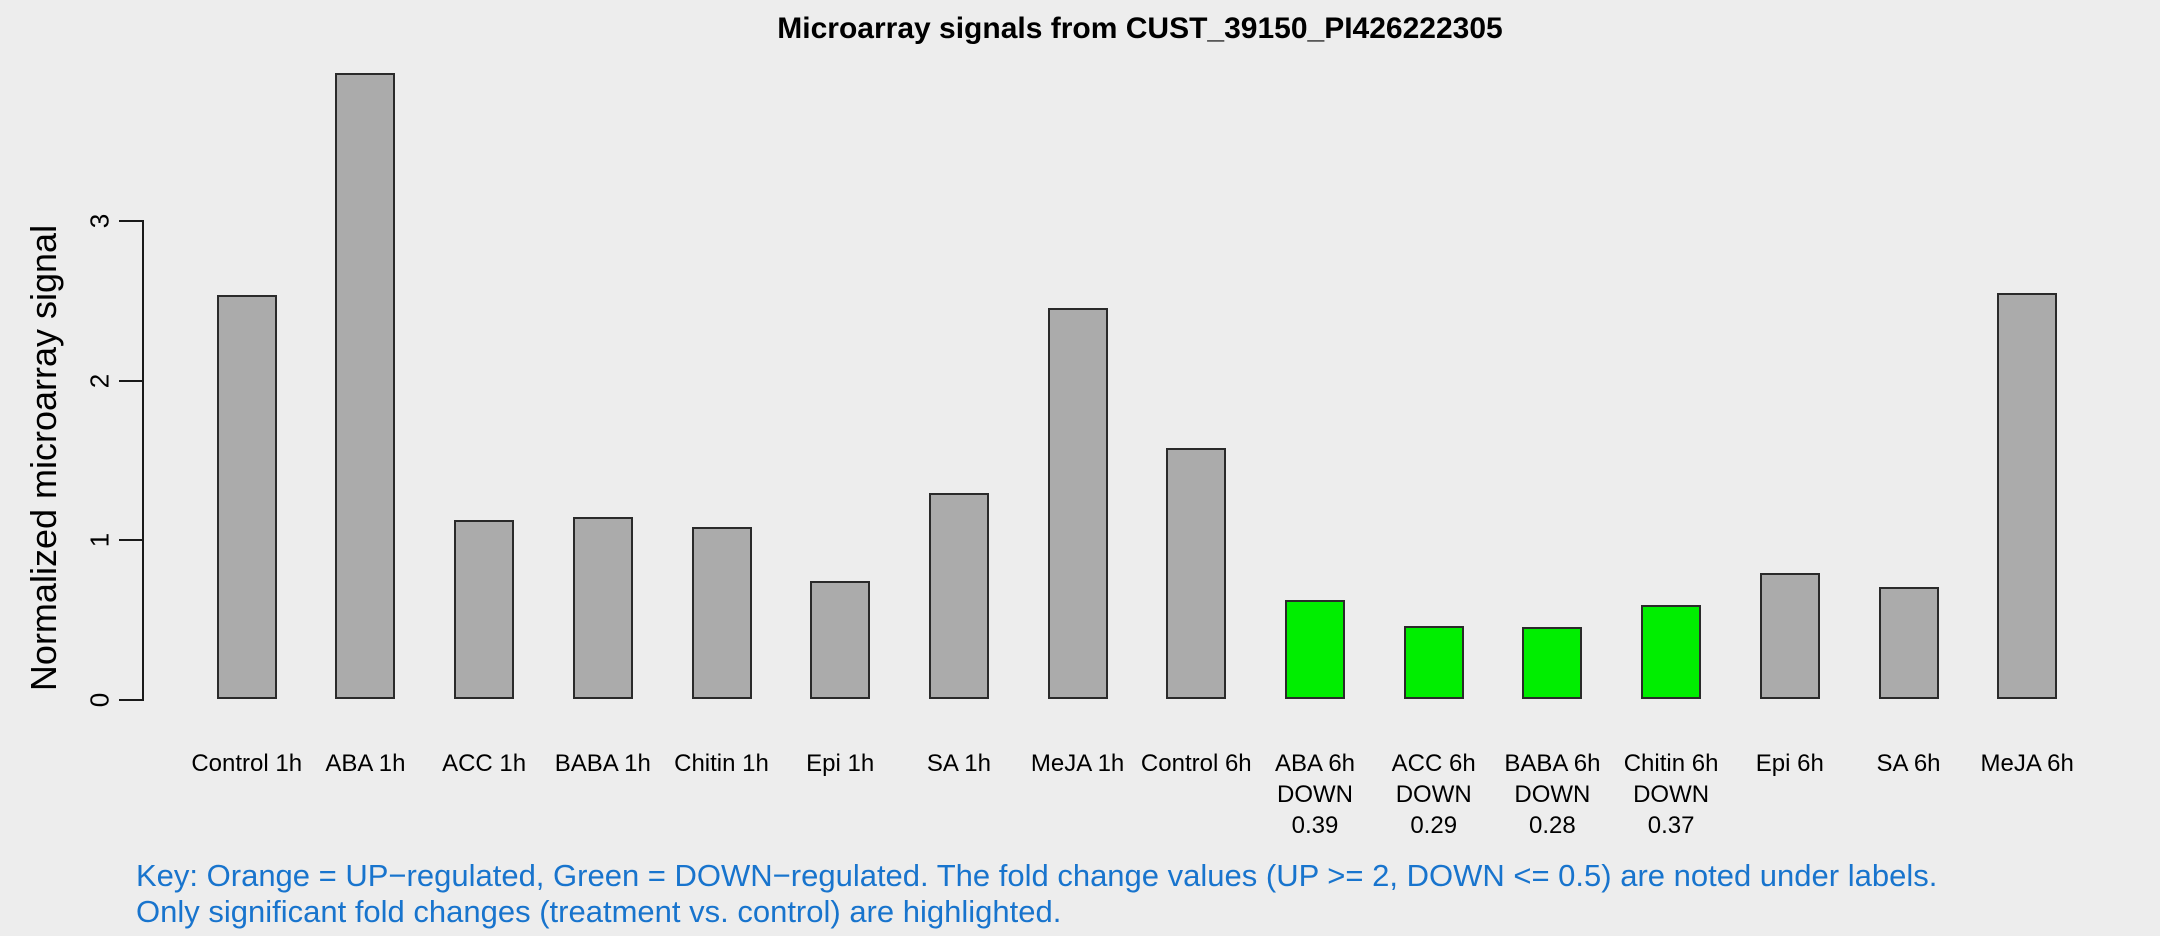  I want to click on y-tick-label: 1, so click(99, 540).